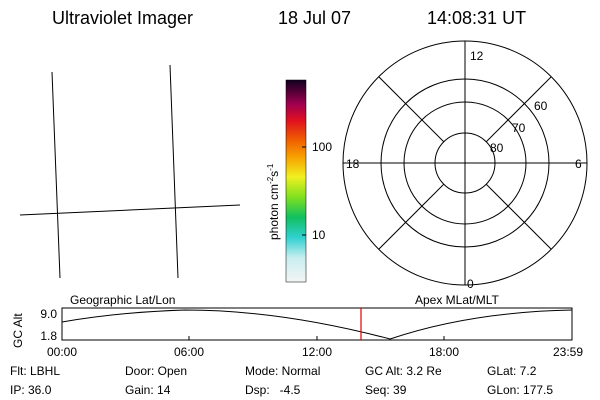 Image resolution: width=600 pixels, height=400 pixels. I want to click on mlt-label: 12, so click(477, 56).